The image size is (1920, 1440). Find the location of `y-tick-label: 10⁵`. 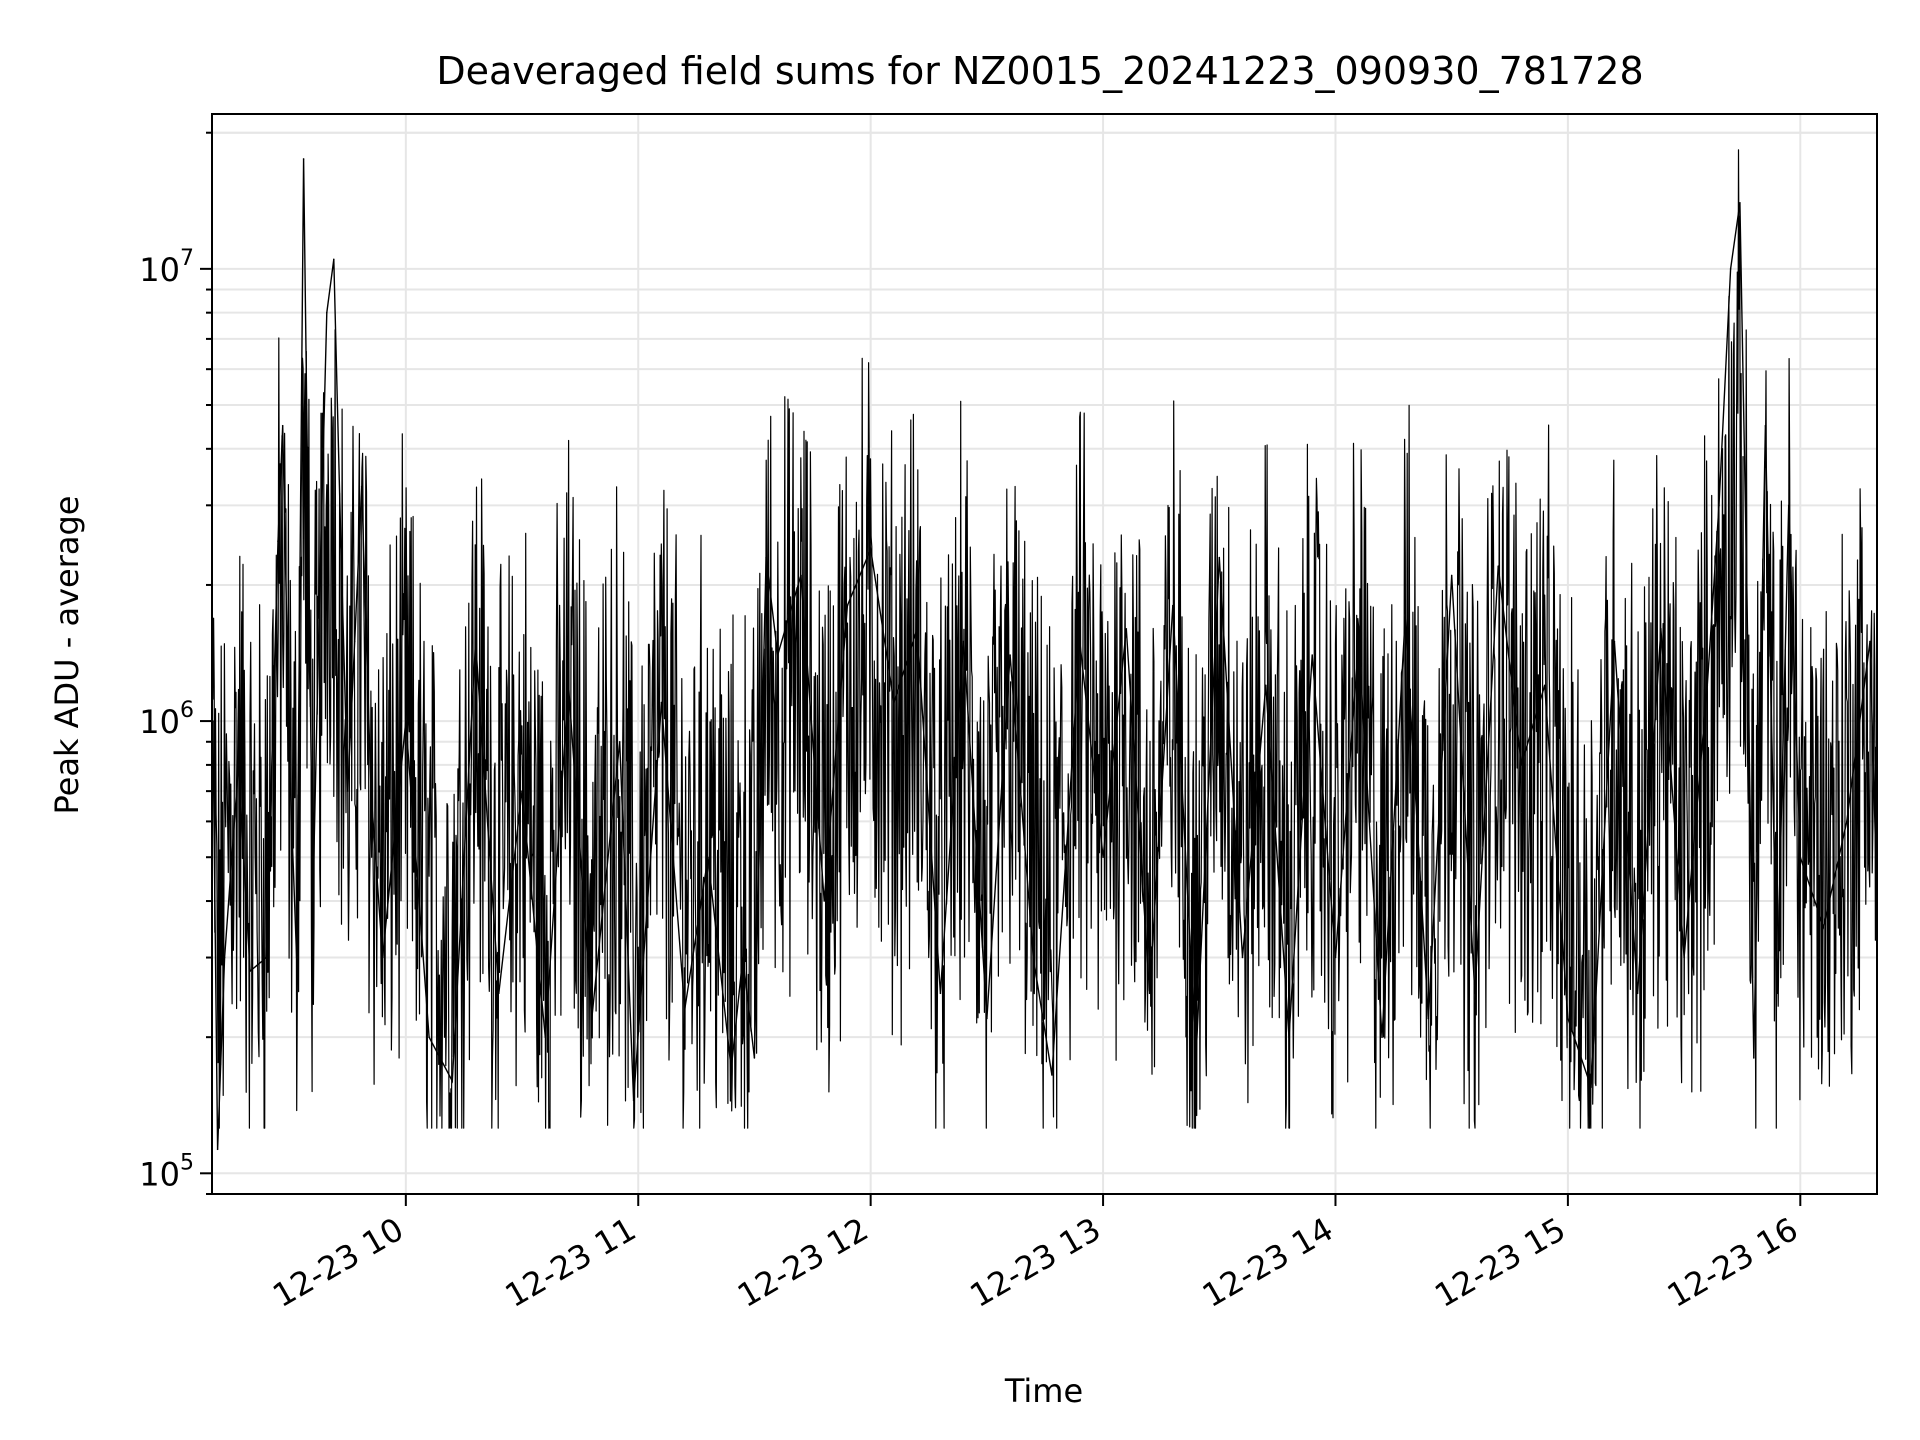

y-tick-label: 10⁵ is located at coordinates (166, 1171).